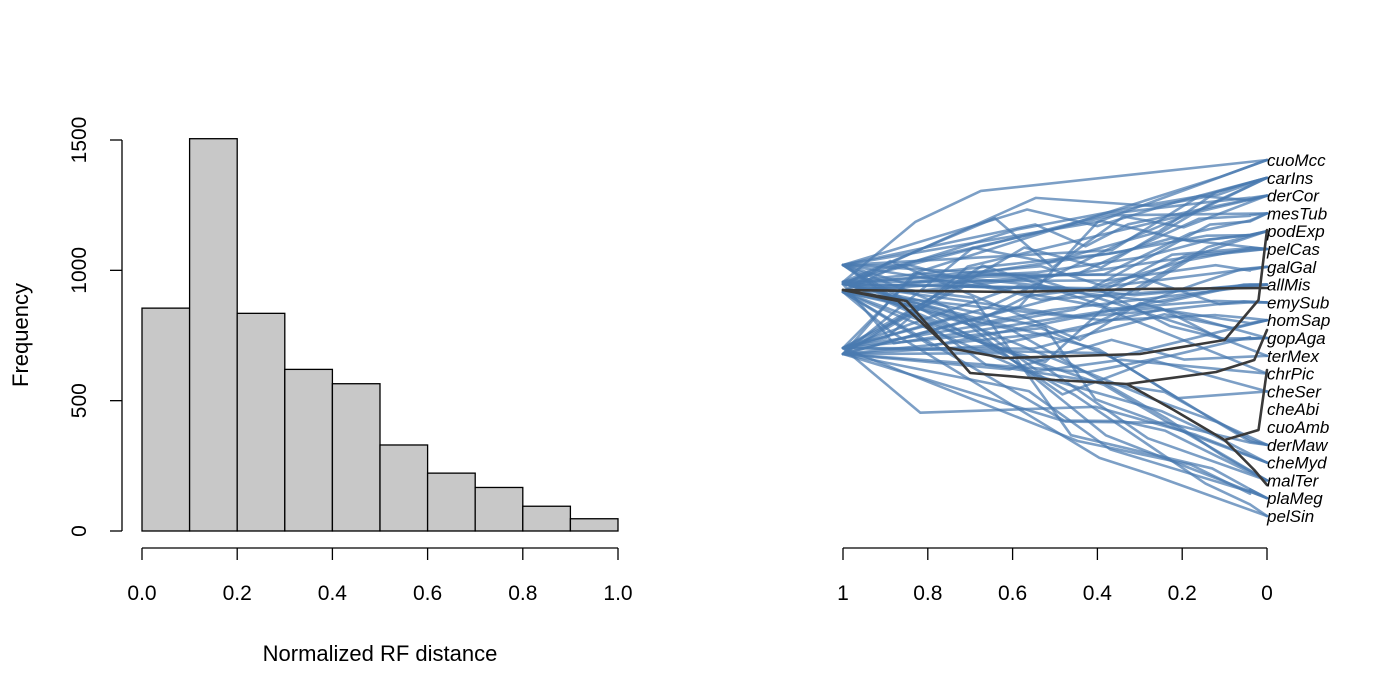 This screenshot has width=1400, height=700. What do you see at coordinates (1294, 391) in the screenshot?
I see `tip-label: cheSer` at bounding box center [1294, 391].